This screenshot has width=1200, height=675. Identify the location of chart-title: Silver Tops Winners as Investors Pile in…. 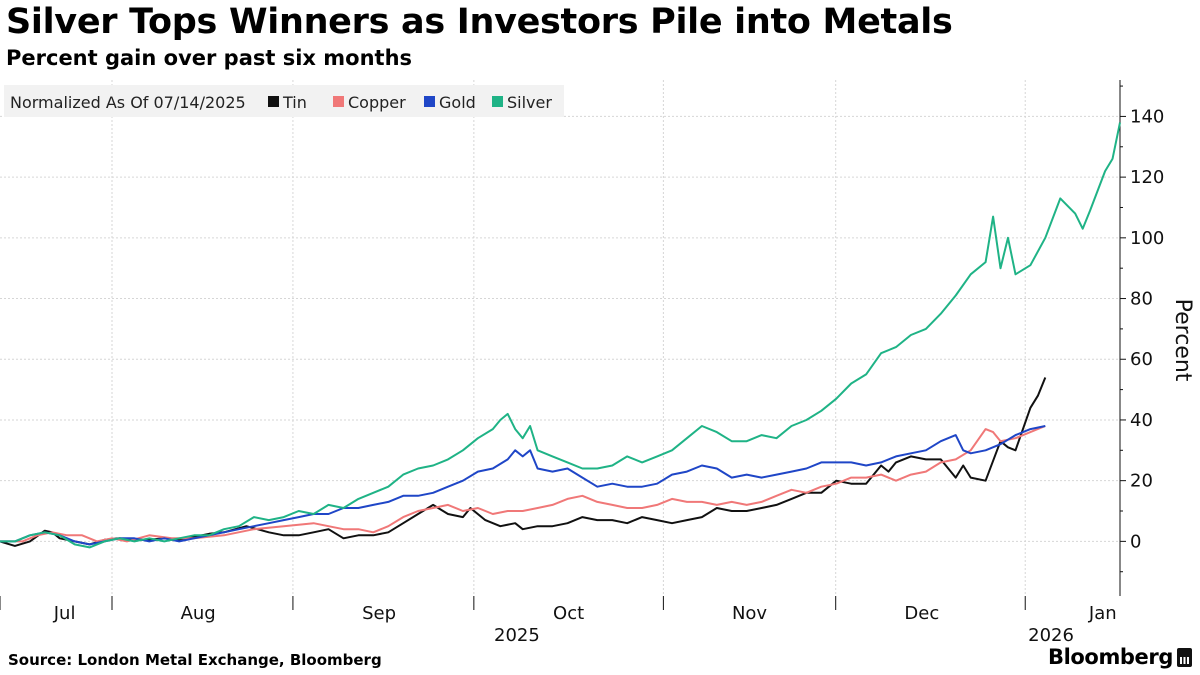
(479, 22).